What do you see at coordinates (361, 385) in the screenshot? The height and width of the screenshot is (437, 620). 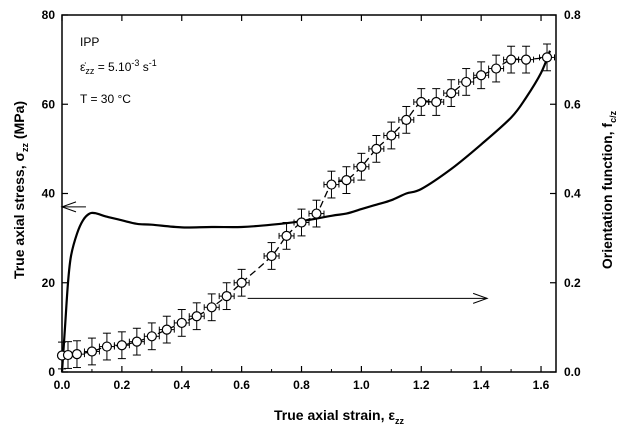 I see `x-tick-label: 1.0` at bounding box center [361, 385].